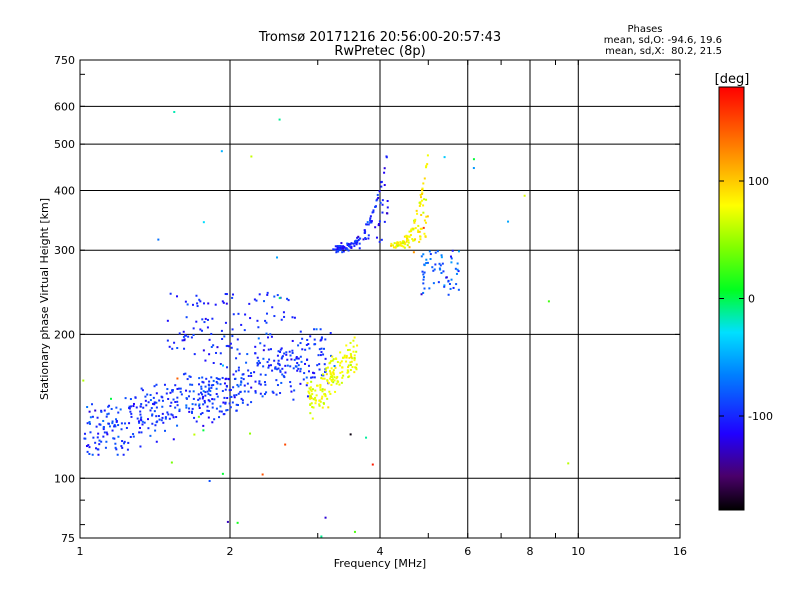  Describe the element at coordinates (64, 334) in the screenshot. I see `y-tick-label: 200` at that location.